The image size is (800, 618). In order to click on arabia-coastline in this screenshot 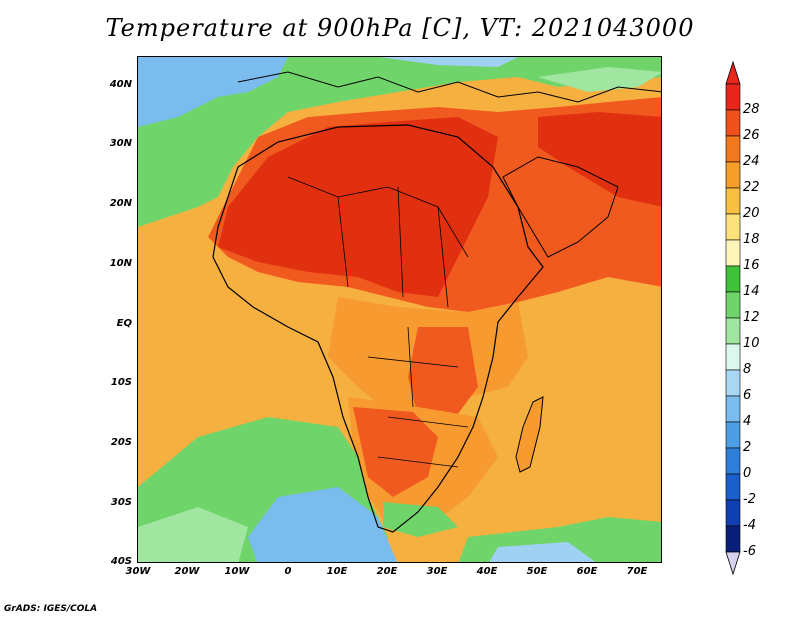, I will do `click(560, 207)`.